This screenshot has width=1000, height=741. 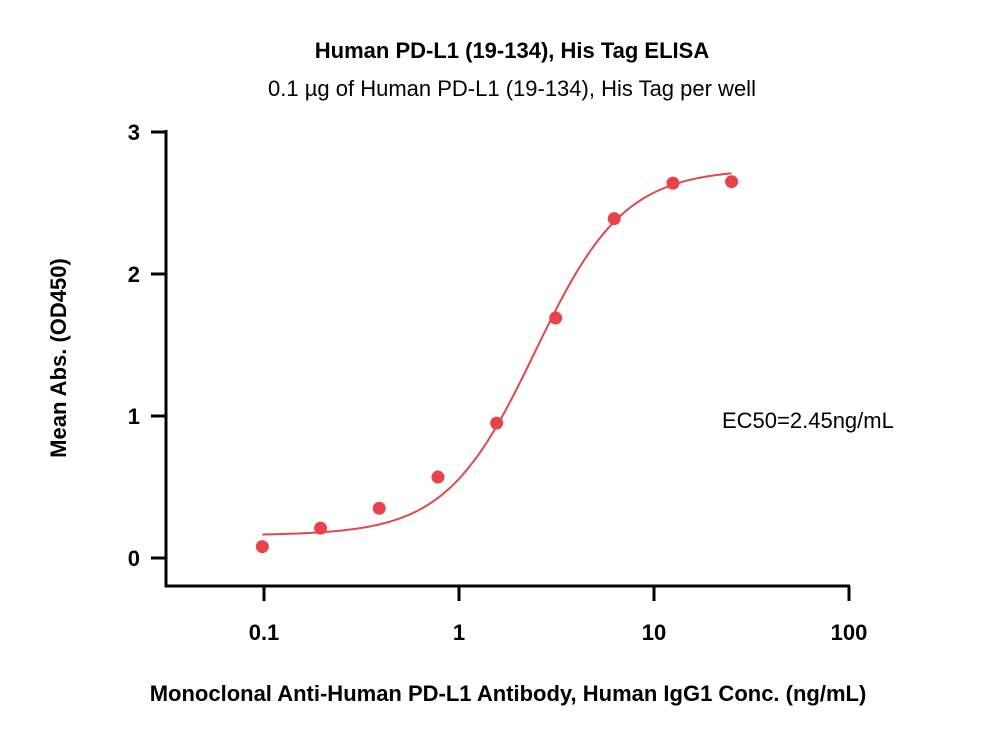 I want to click on y-tick-label: 0, so click(x=134, y=558).